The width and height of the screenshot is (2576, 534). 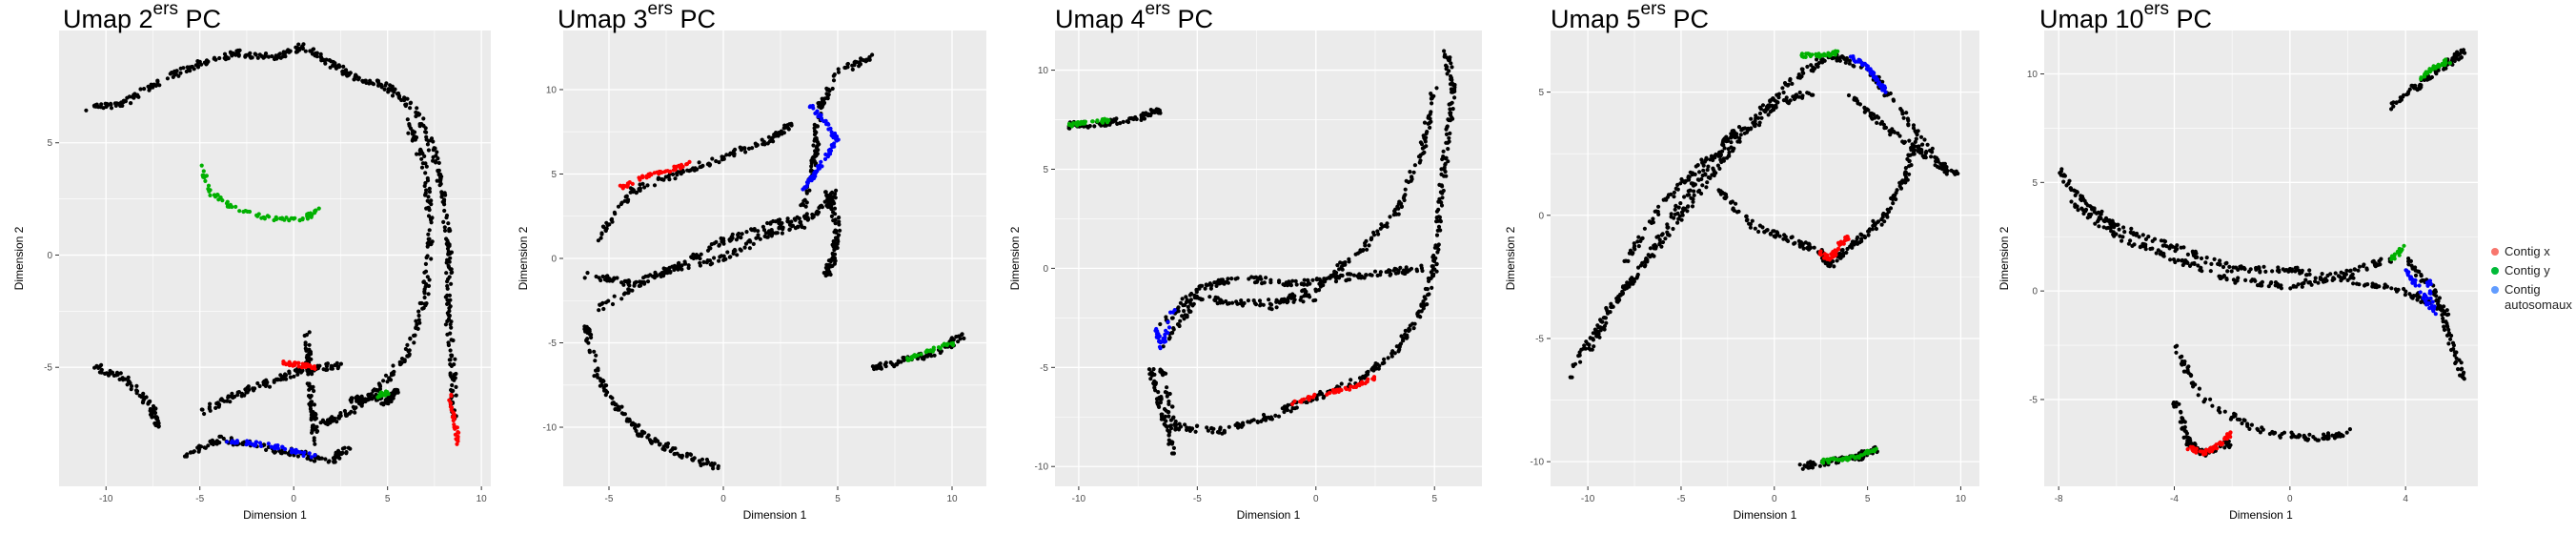 What do you see at coordinates (554, 175) in the screenshot?
I see `y-tick-label: 5` at bounding box center [554, 175].